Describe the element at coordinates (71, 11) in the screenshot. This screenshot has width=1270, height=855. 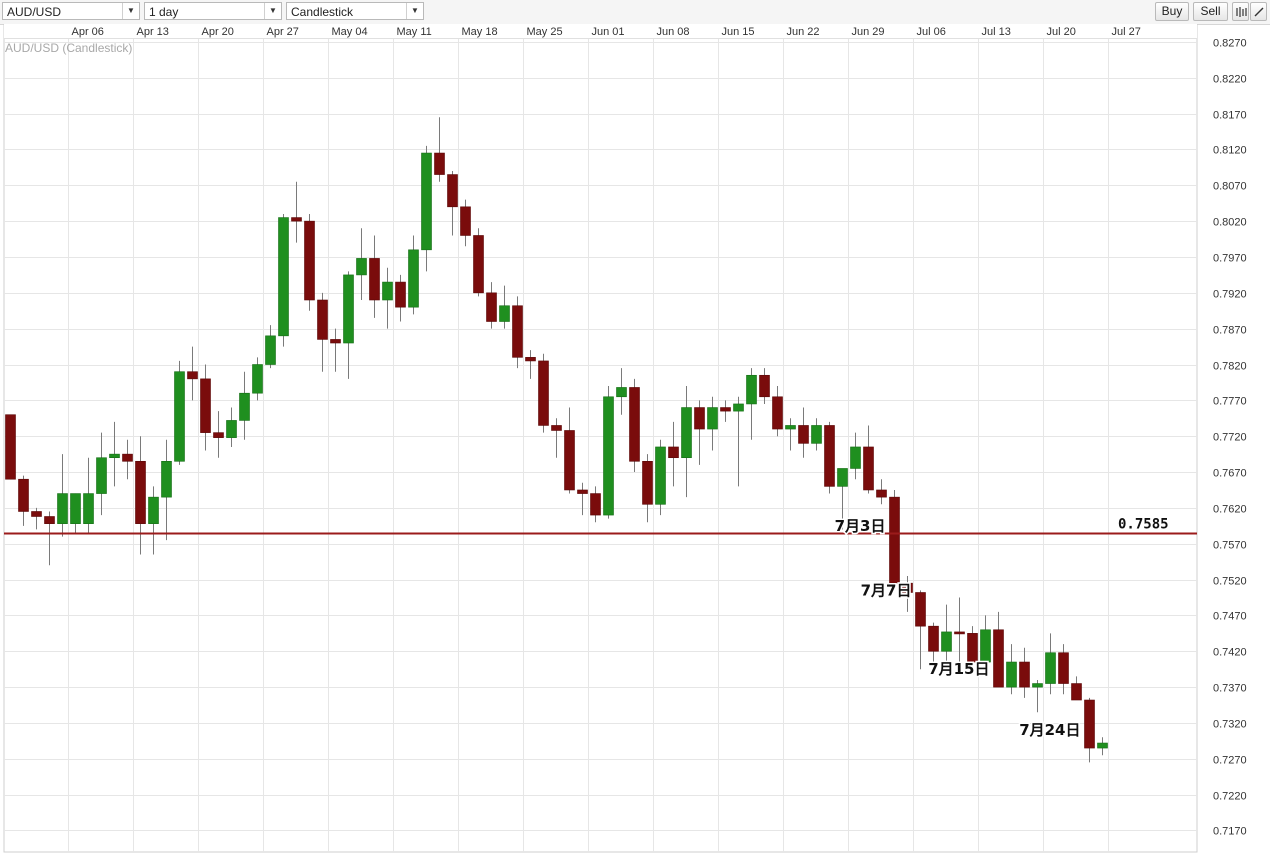
I see `symbol-select: AUD/USD ▼` at that location.